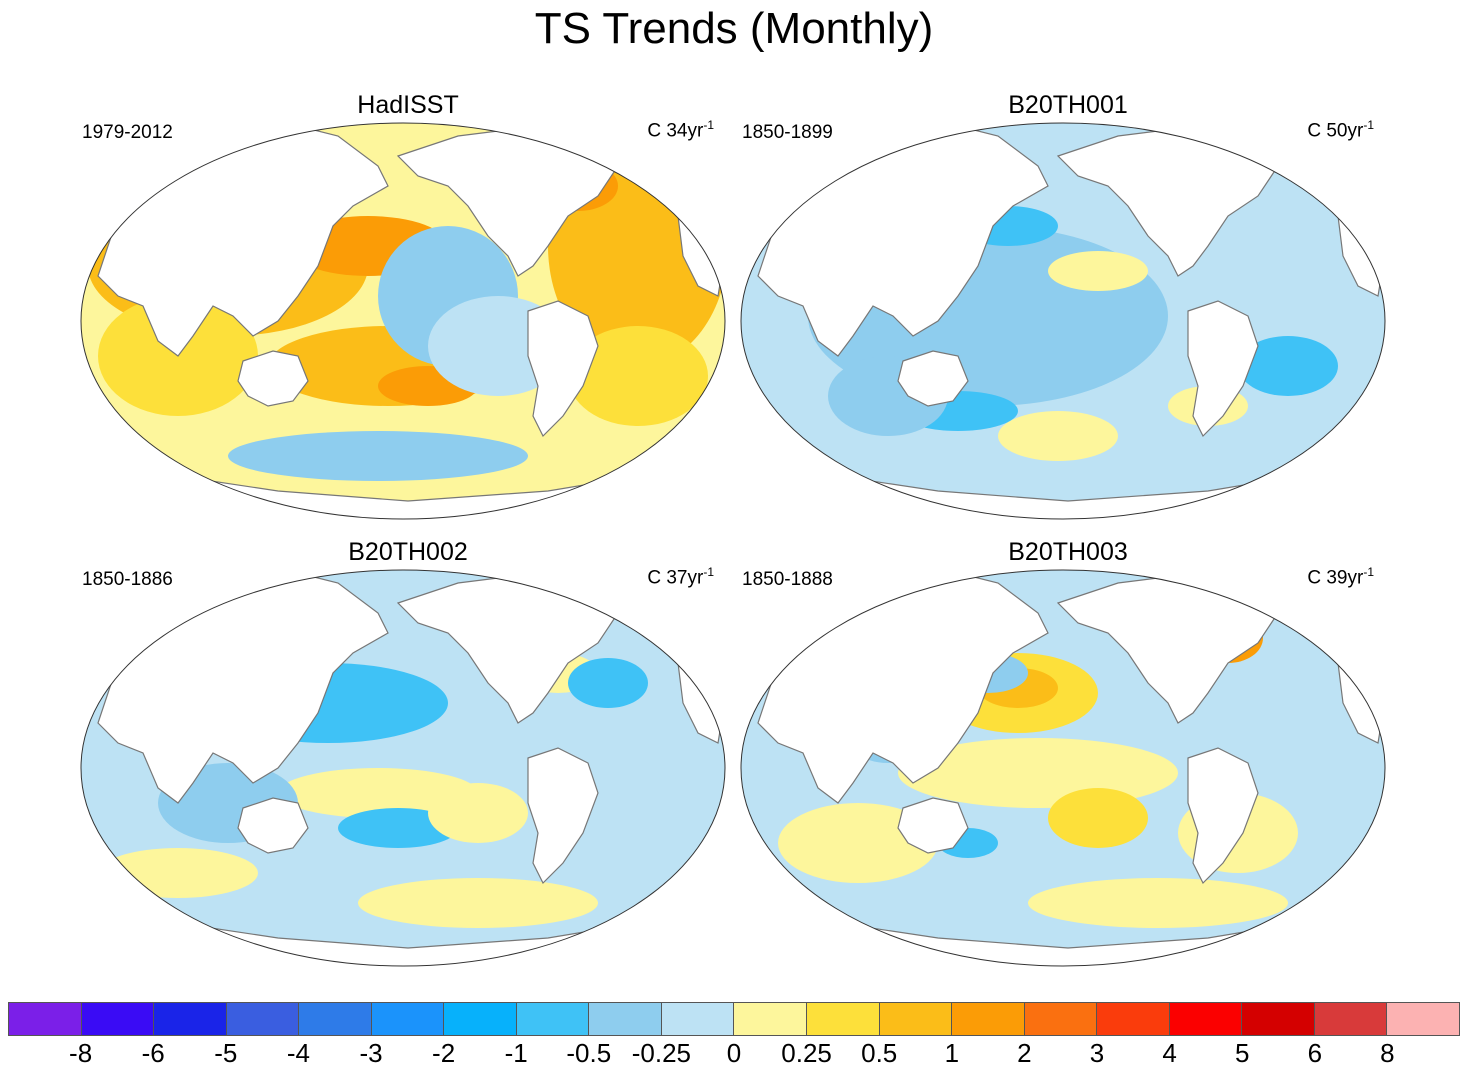  Describe the element at coordinates (298, 1053) in the screenshot. I see `colorbar-tick-label: -4` at that location.